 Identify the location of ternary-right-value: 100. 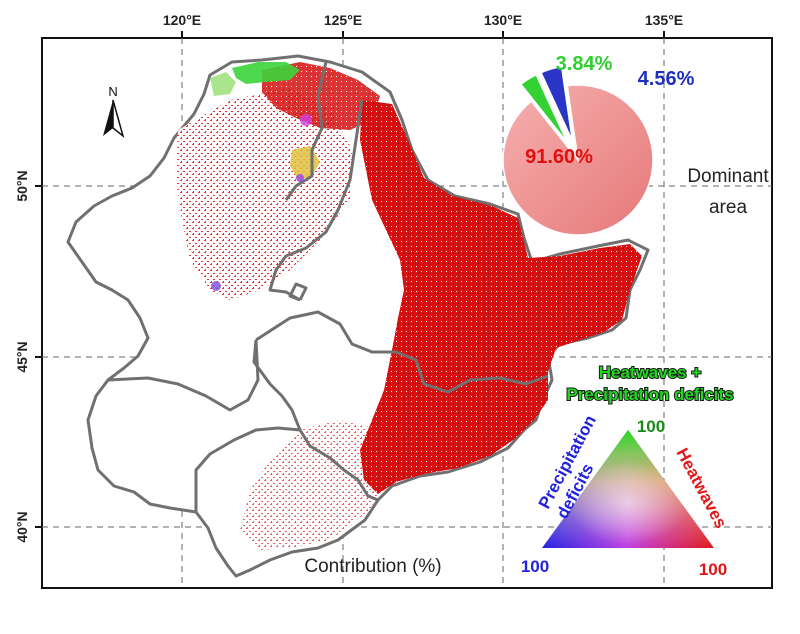
(713, 569).